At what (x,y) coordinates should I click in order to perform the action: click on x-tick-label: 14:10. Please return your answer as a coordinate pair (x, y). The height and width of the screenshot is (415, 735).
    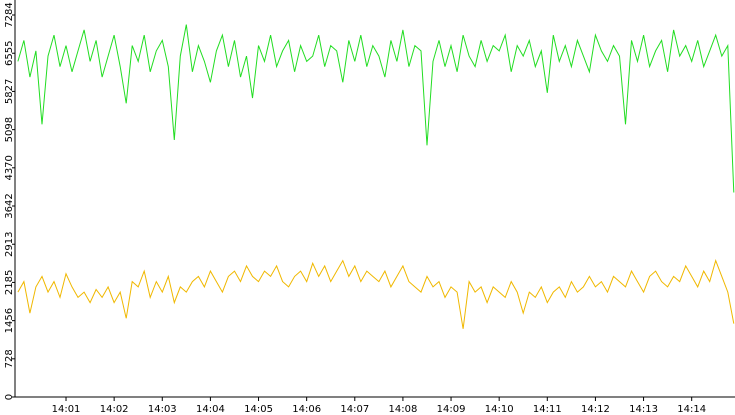
    Looking at the image, I should click on (499, 409).